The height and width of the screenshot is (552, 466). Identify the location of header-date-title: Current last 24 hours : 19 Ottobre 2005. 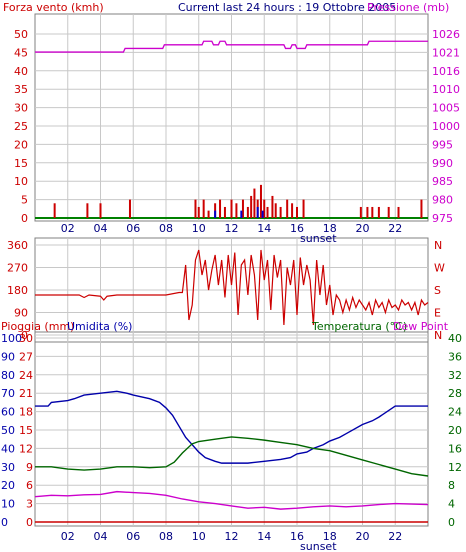
(287, 7).